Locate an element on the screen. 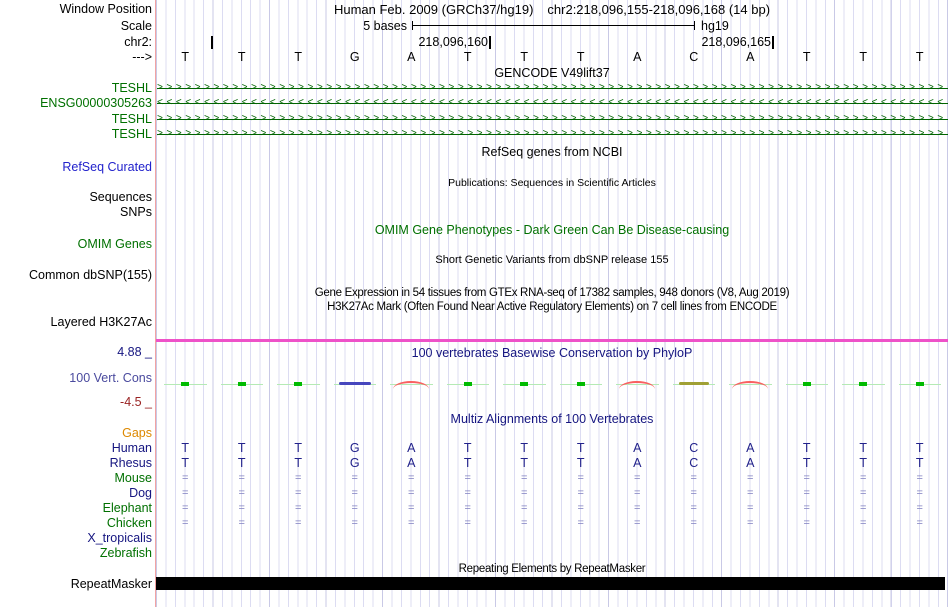 This screenshot has width=950, height=607. multiz-row-dog: = = = = = = = = = = = = = = is located at coordinates (552, 493).